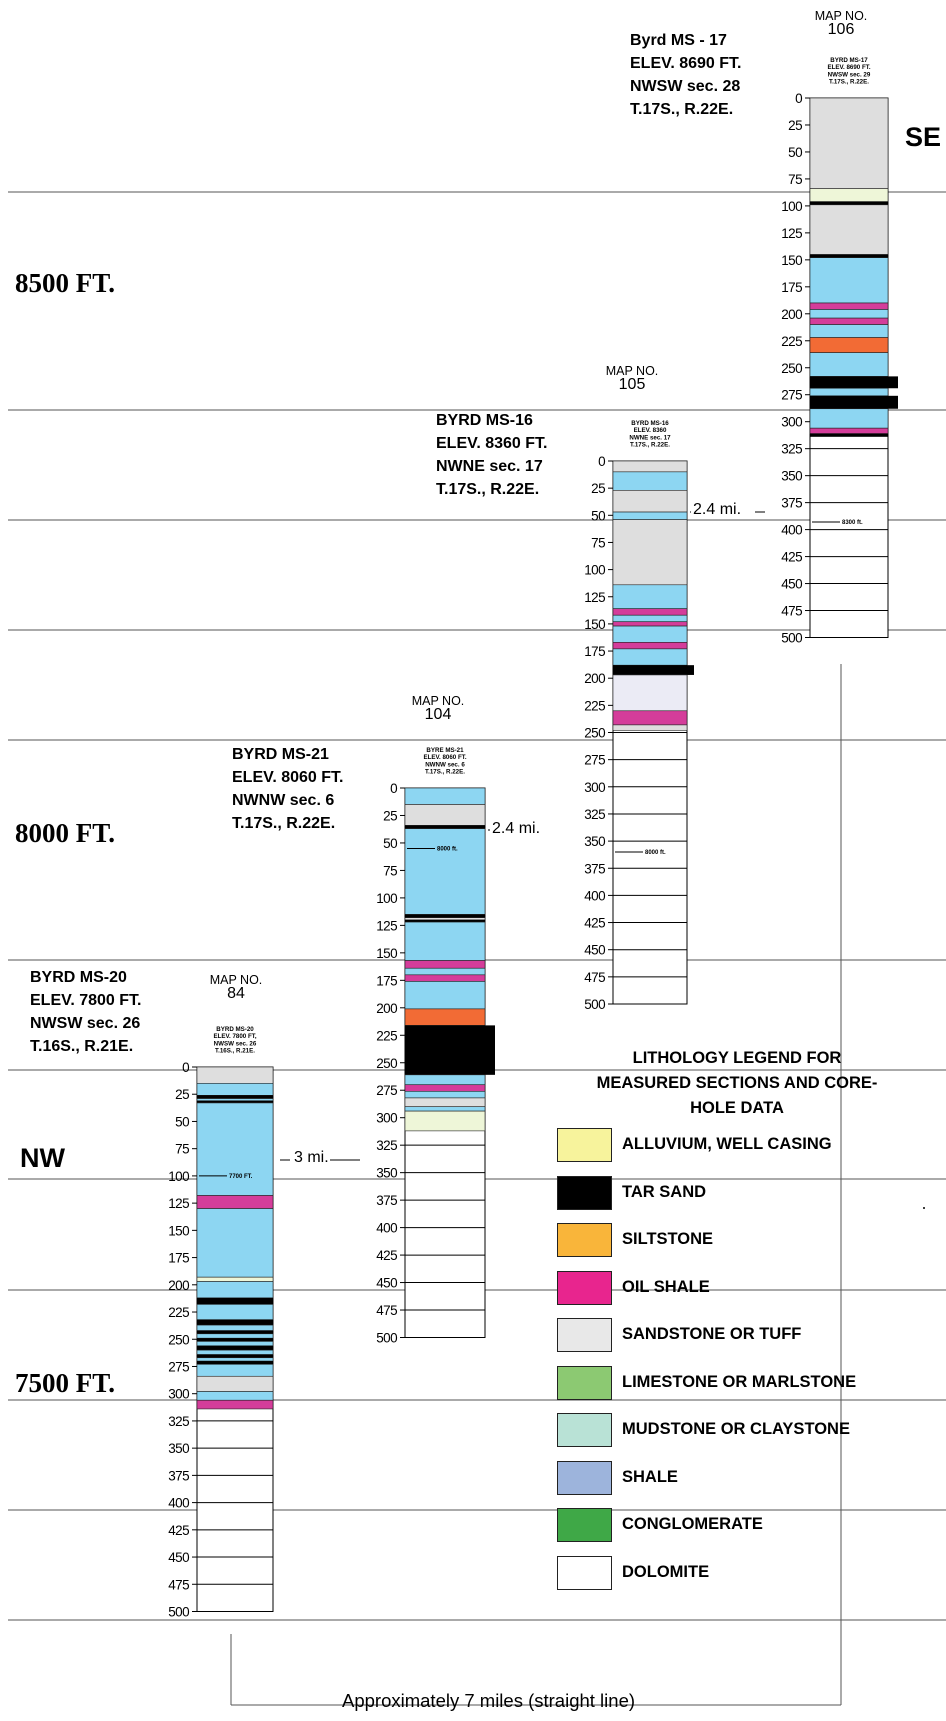  I want to click on ms20-small-header-line: T.16S., R.21E., so click(235, 1051).